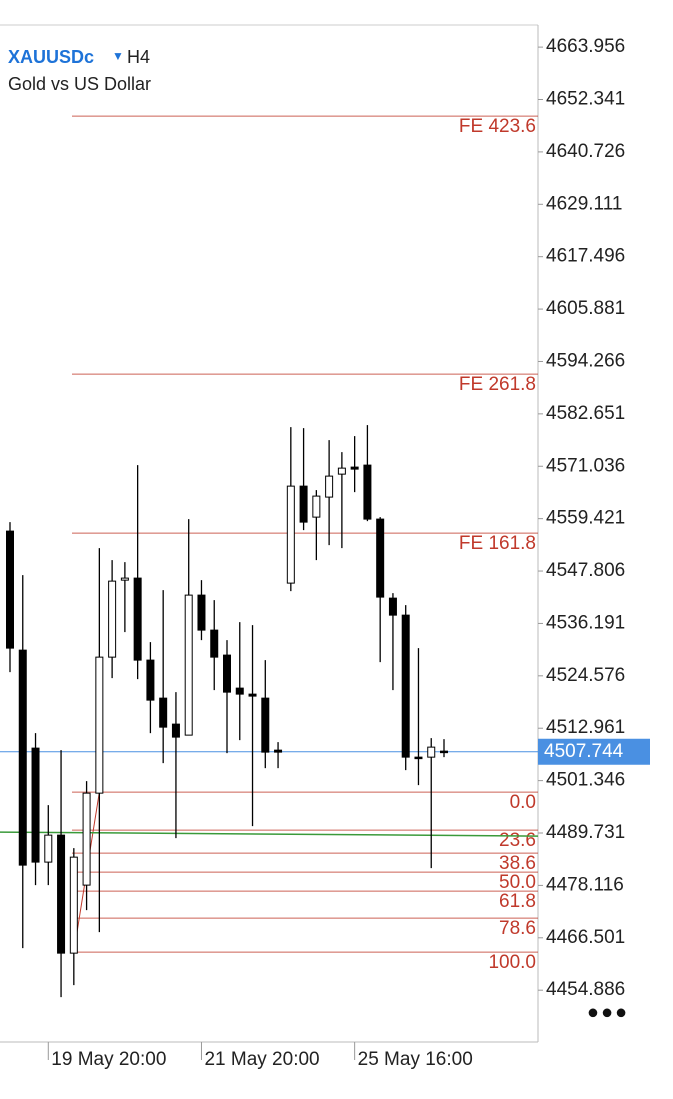  Describe the element at coordinates (585, 675) in the screenshot. I see `y-tick-label: 4524.576` at that location.